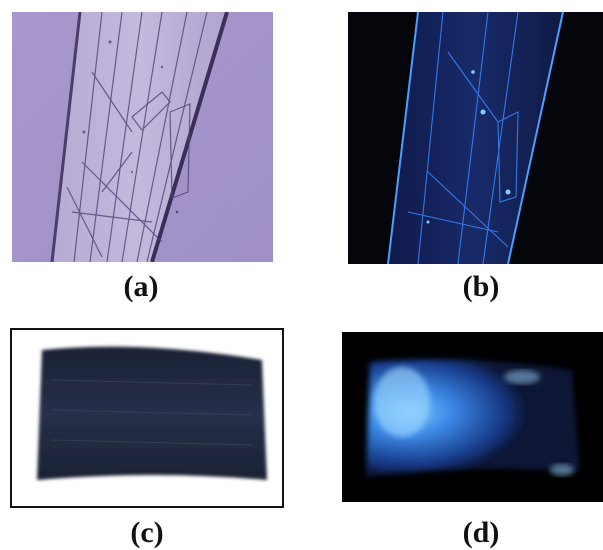  What do you see at coordinates (481, 286) in the screenshot?
I see `caption-b: (b)` at bounding box center [481, 286].